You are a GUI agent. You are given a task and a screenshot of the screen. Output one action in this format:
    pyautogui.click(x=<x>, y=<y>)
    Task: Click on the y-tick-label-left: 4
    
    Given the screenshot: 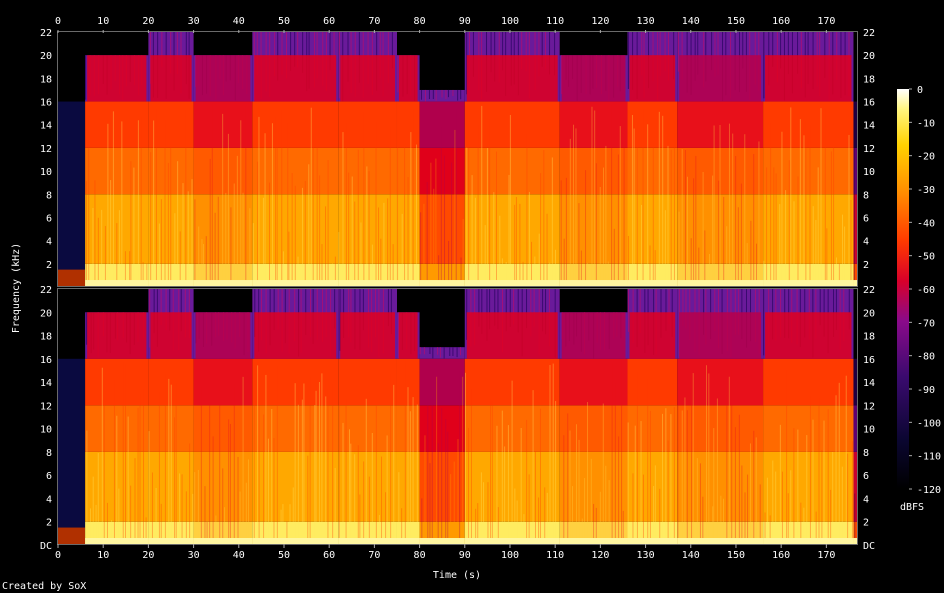 What is the action you would take?
    pyautogui.click(x=49, y=242)
    